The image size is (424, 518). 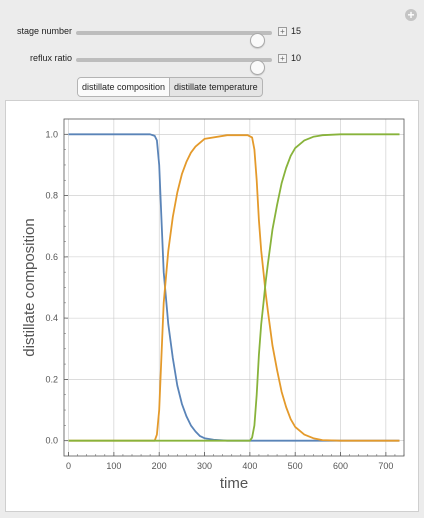 What do you see at coordinates (282, 31) in the screenshot?
I see `stage-number-plus-icon: +` at bounding box center [282, 31].